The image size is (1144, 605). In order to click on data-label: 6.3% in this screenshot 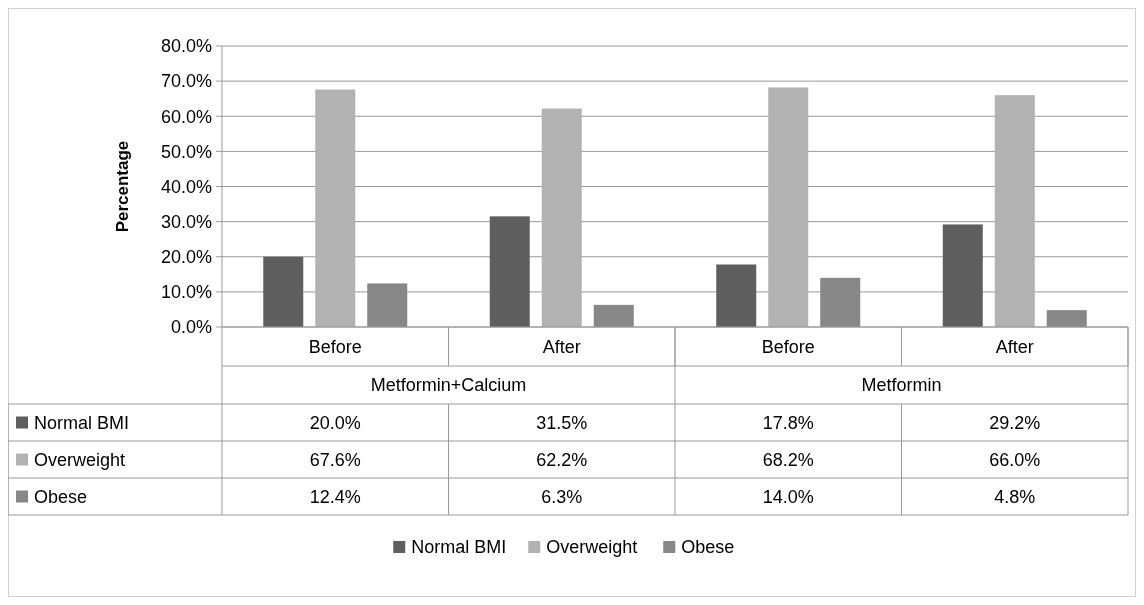, I will do `click(562, 496)`.